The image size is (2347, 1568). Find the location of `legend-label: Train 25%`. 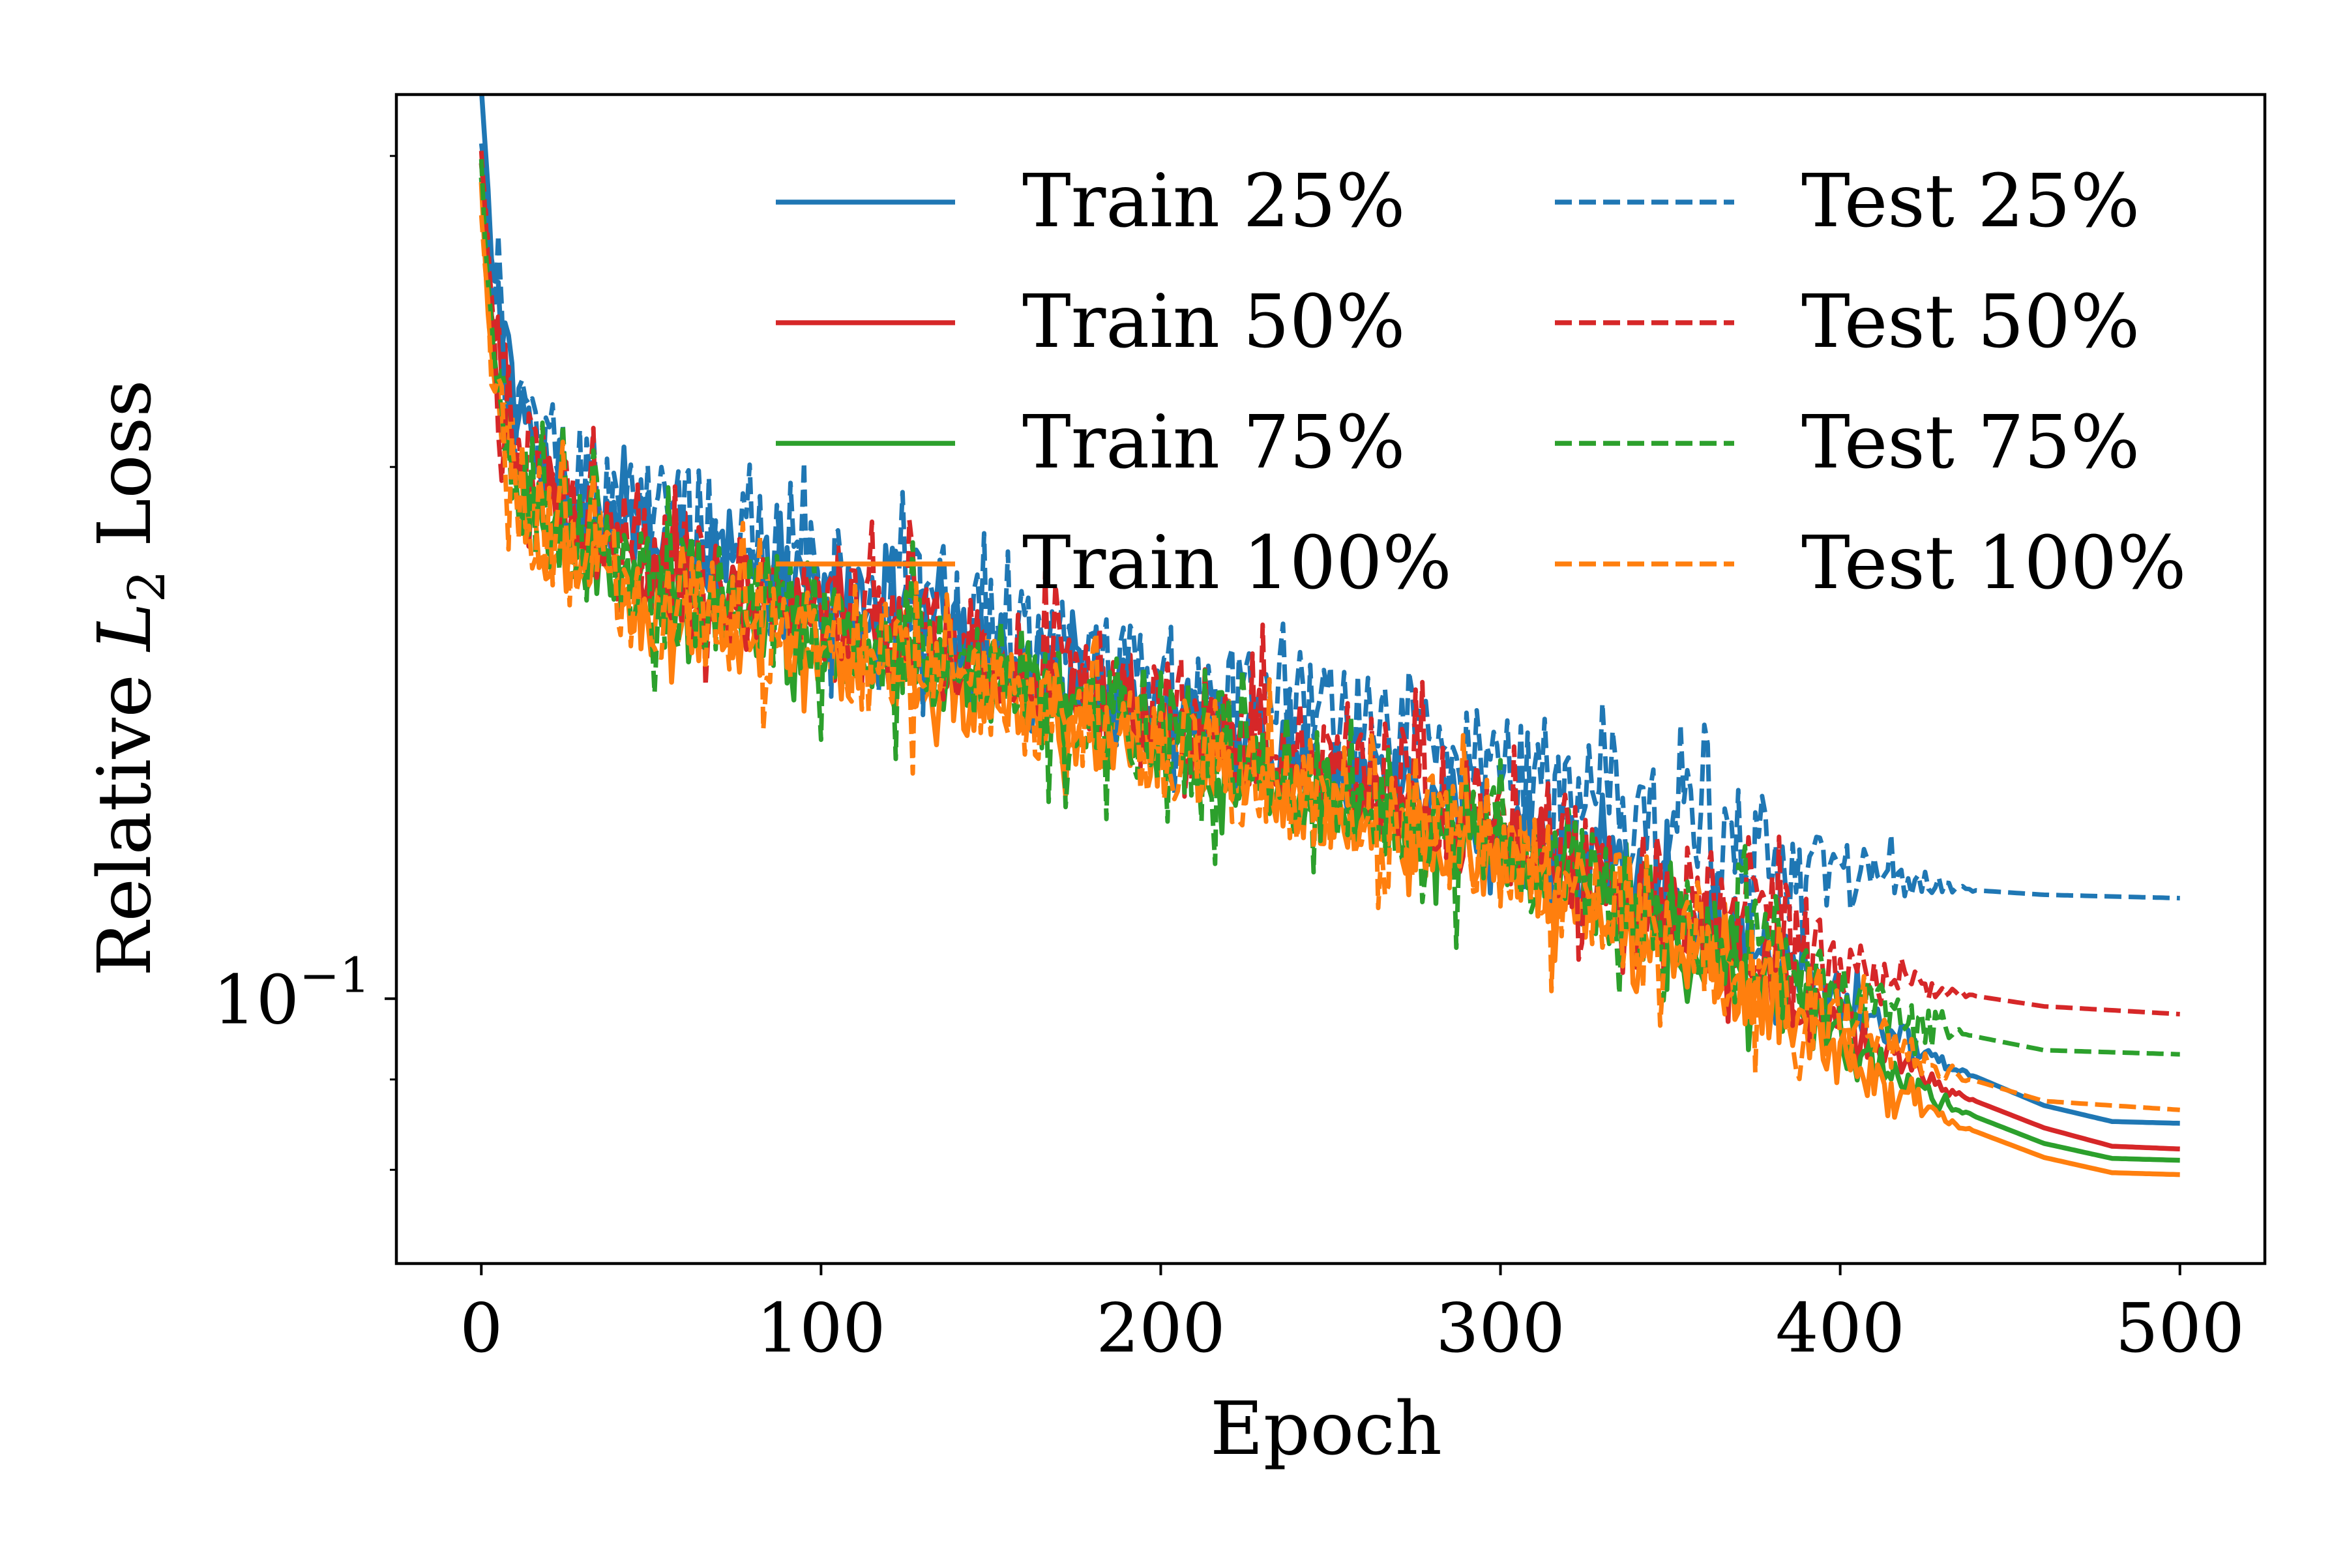

legend-label: Train 25% is located at coordinates (1214, 202).